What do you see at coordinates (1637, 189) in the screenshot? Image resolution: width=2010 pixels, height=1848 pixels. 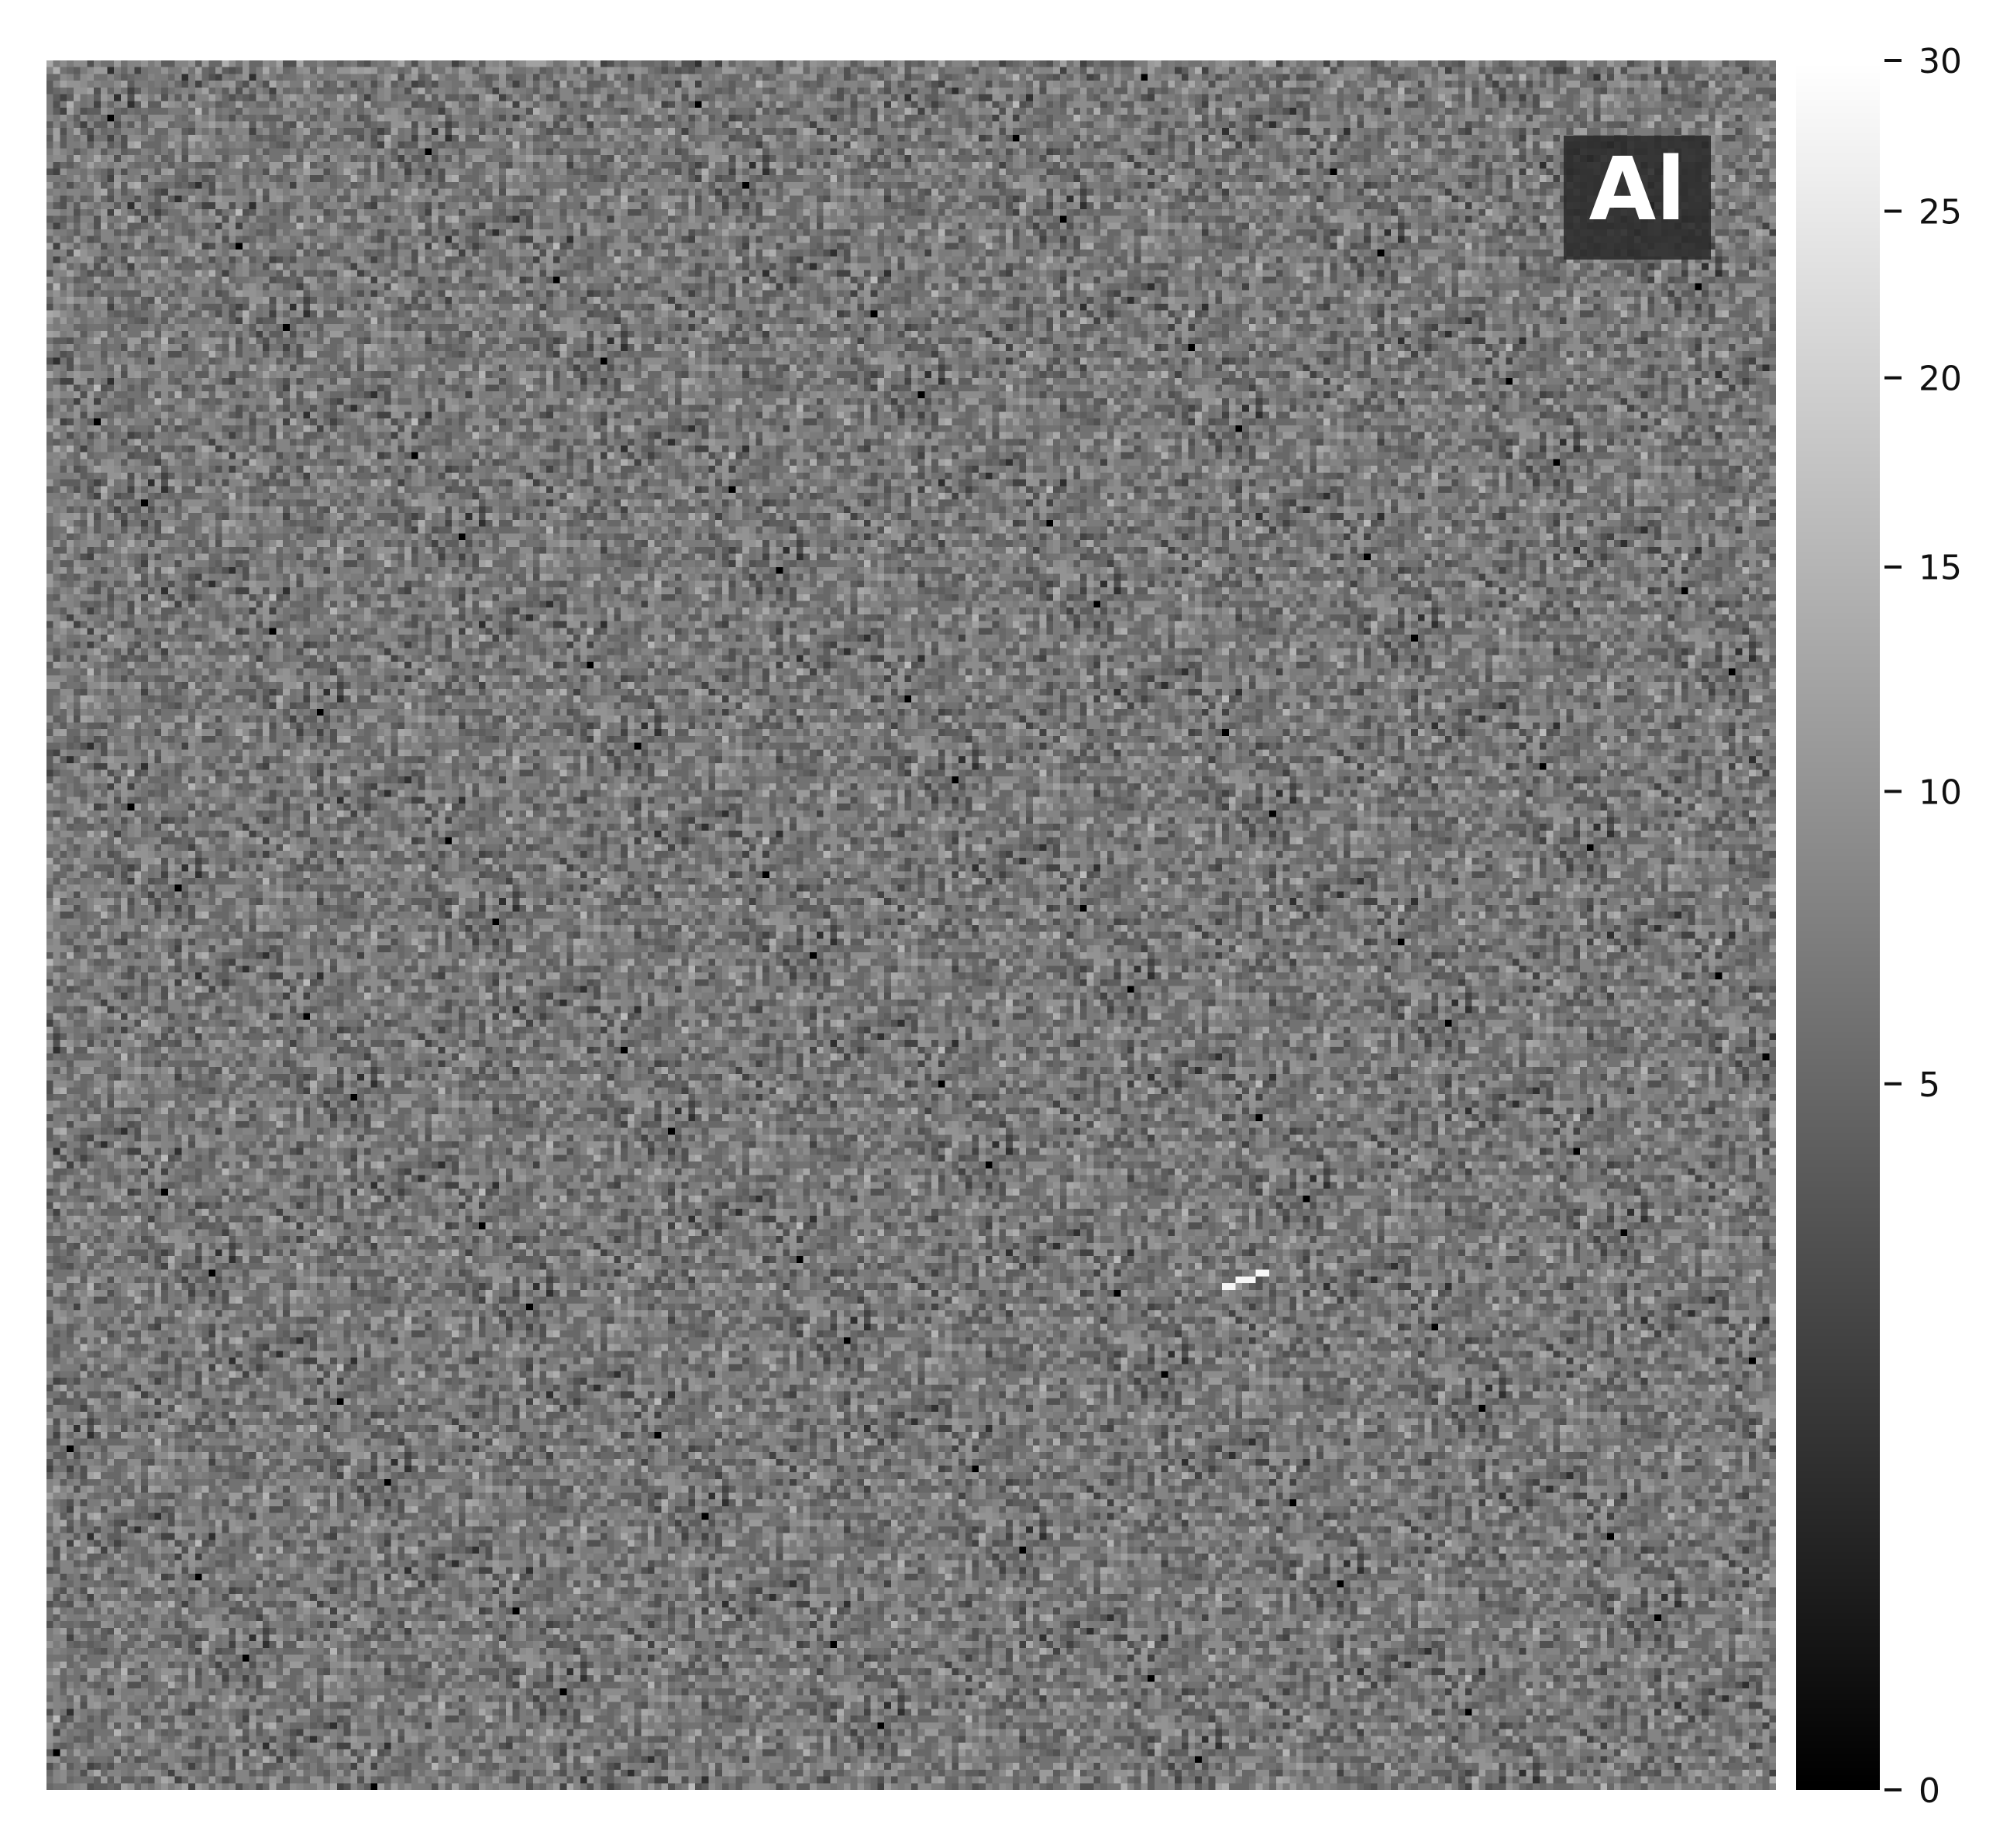 I see `element-label: Al` at bounding box center [1637, 189].